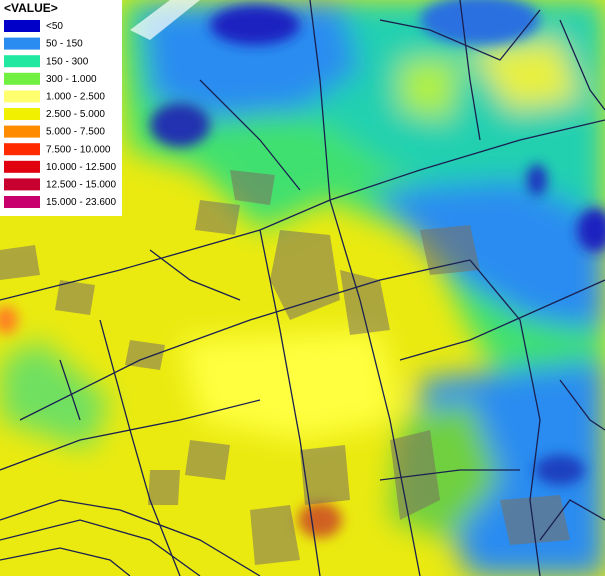 This screenshot has height=576, width=605. What do you see at coordinates (71, 79) in the screenshot?
I see `legend-label: 300 - 1.000` at bounding box center [71, 79].